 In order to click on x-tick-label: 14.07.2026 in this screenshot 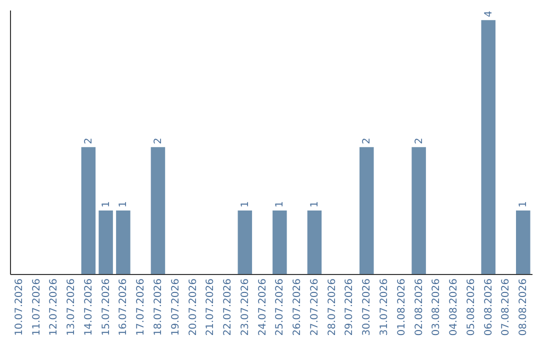, I will do `click(88, 307)`.